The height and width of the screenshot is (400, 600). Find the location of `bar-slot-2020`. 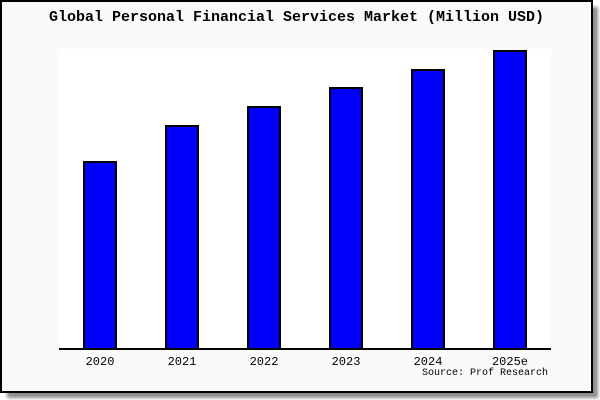

bar-slot-2020 is located at coordinates (100, 198).